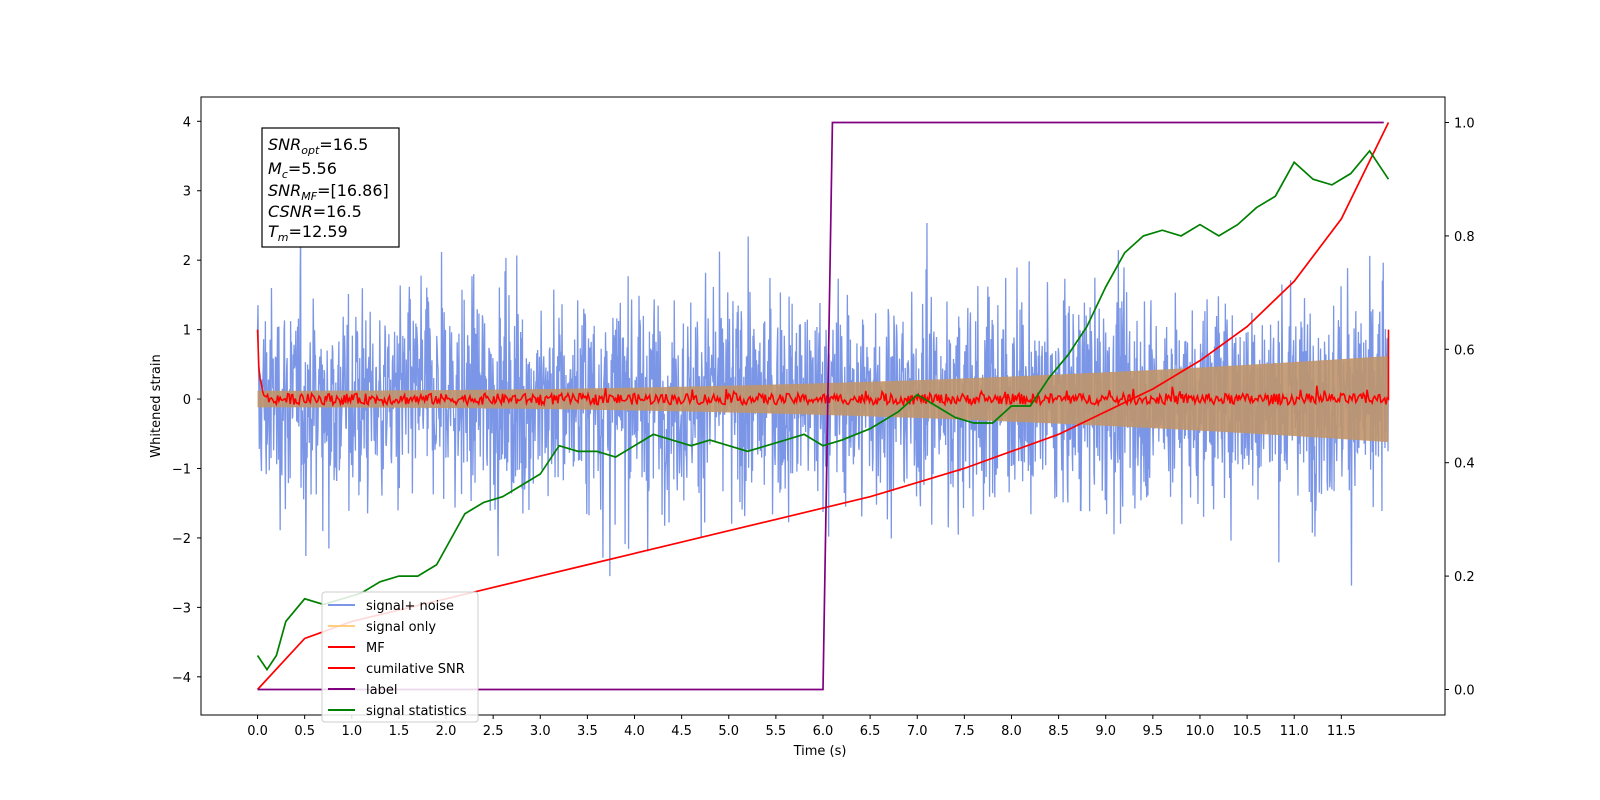 Image resolution: width=1600 pixels, height=800 pixels. What do you see at coordinates (1341, 731) in the screenshot?
I see `x-tick-label: 11.5` at bounding box center [1341, 731].